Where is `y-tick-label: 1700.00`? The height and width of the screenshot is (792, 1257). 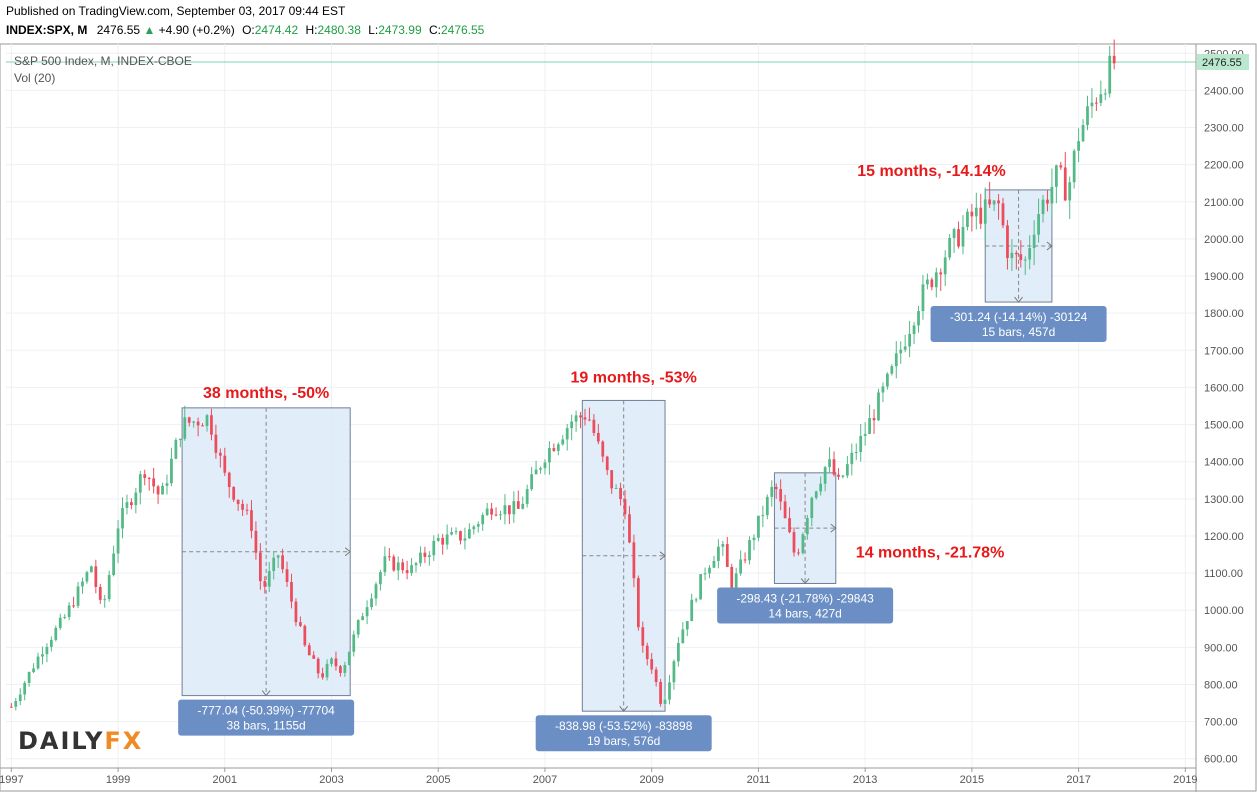
y-tick-label: 1700.00 is located at coordinates (1224, 351).